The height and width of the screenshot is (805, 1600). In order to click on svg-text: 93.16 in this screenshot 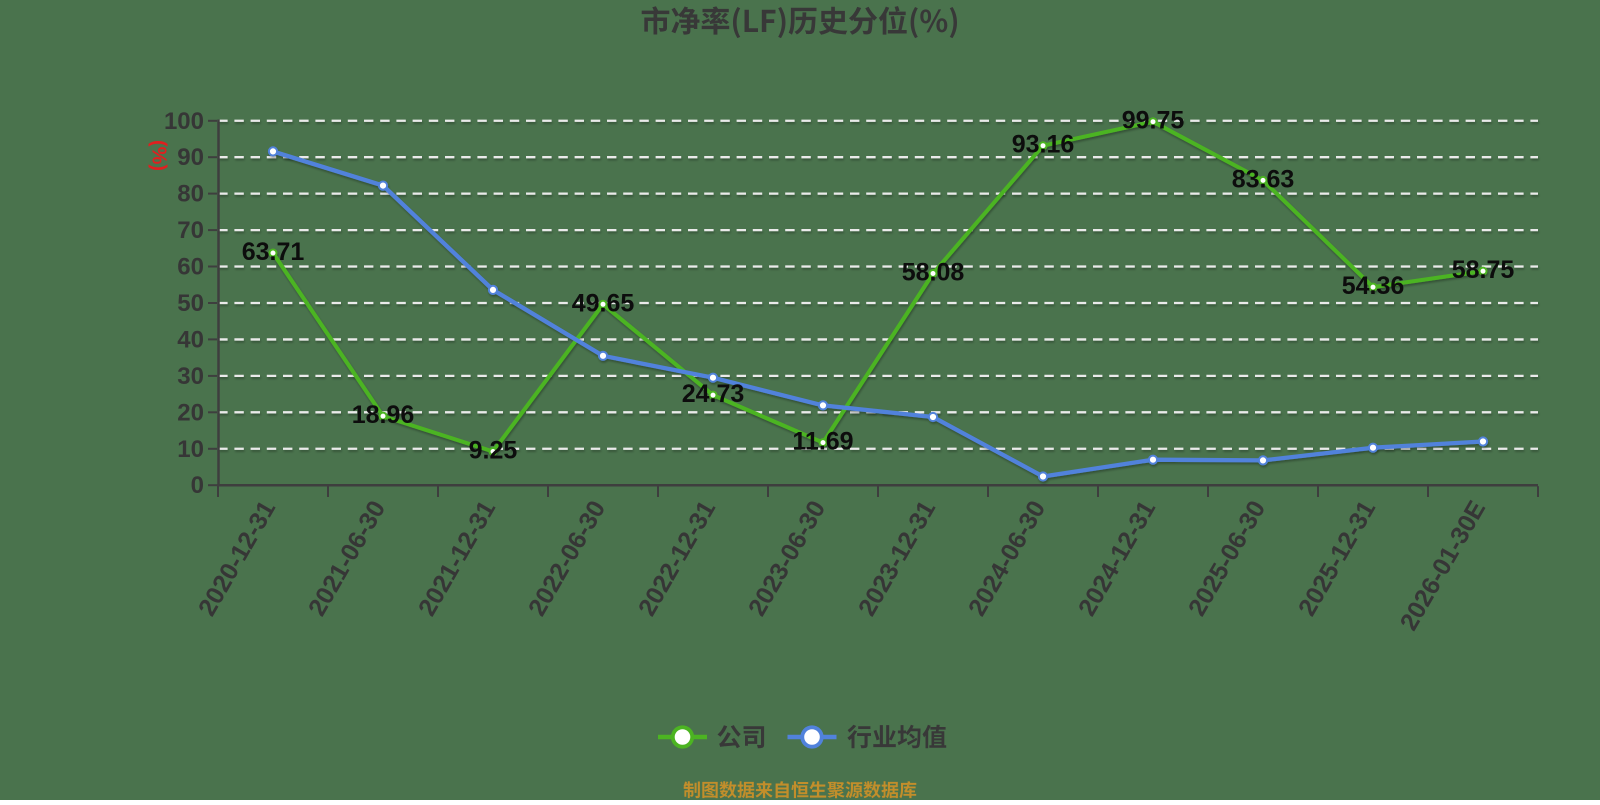, I will do `click(1043, 145)`.